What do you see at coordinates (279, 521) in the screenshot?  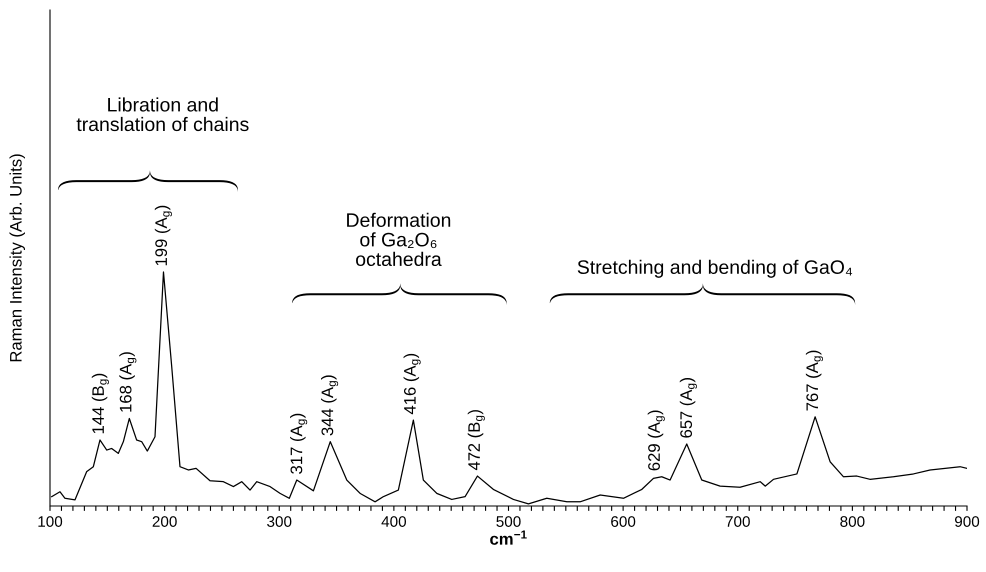 I see `x-tick-label: 300` at bounding box center [279, 521].